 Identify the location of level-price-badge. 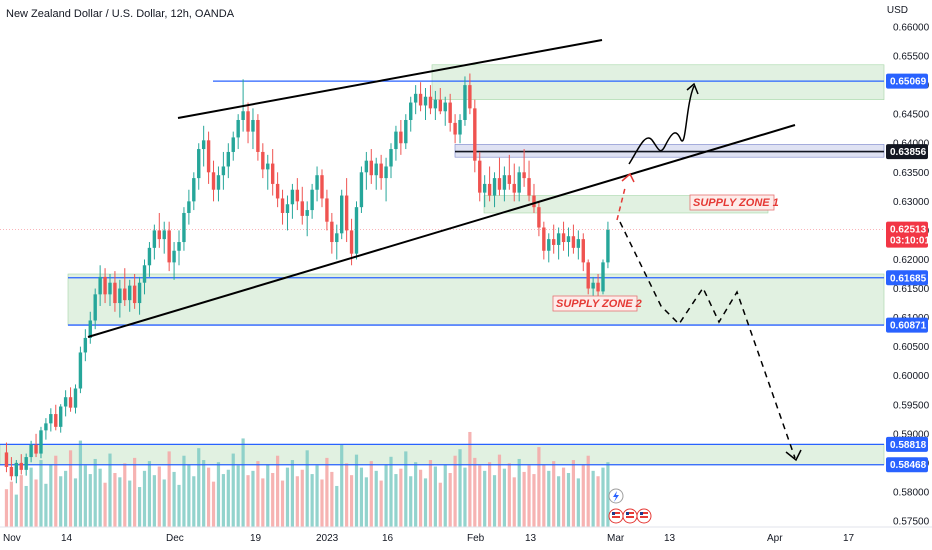
(907, 278).